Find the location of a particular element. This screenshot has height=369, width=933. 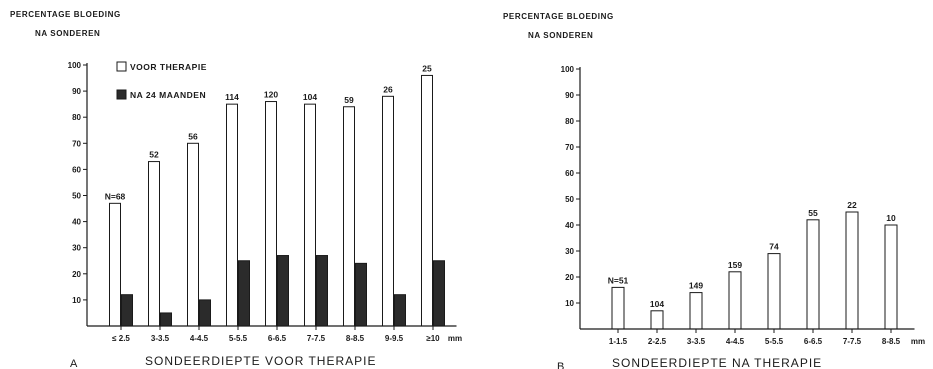

chart-b-title-line1: PERCENTAGE BLOEDING is located at coordinates (558, 16).